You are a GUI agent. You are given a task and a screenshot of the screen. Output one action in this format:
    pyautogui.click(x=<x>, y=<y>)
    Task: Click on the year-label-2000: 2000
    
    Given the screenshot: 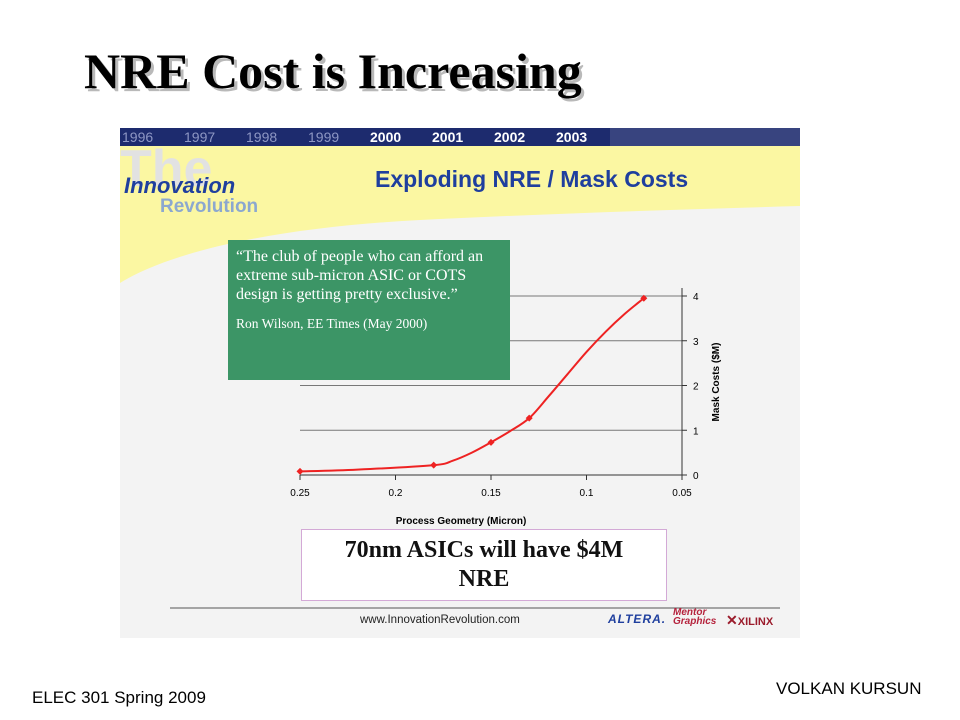 What is the action you would take?
    pyautogui.click(x=385, y=137)
    